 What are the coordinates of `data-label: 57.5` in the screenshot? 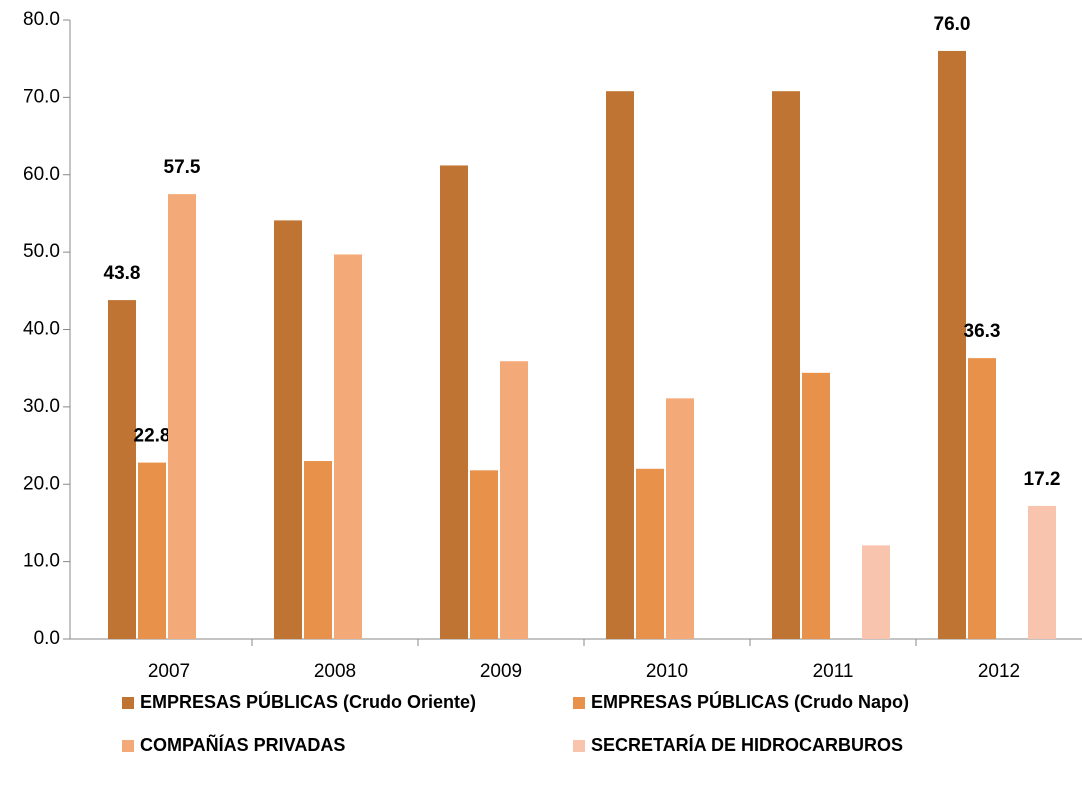 It's located at (182, 167).